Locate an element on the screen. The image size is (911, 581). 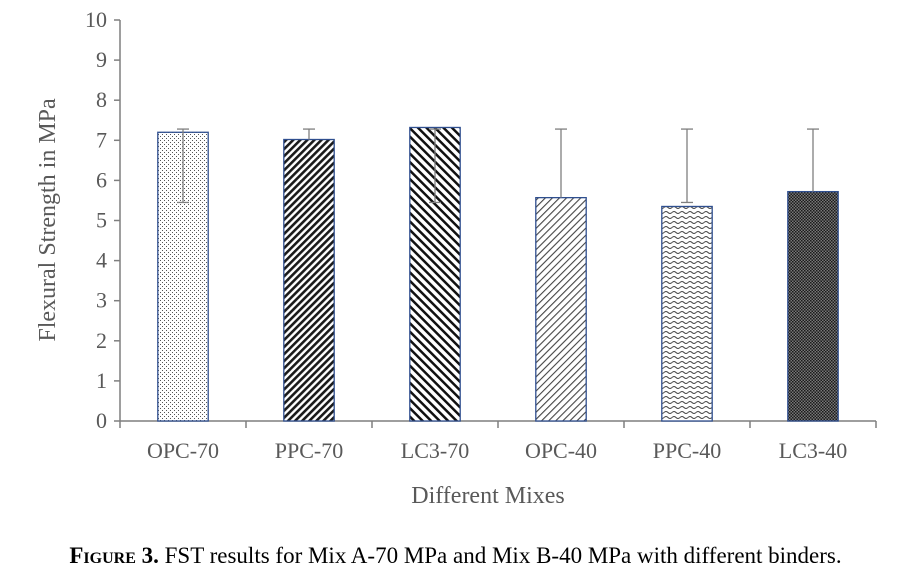
y-axis: 0 1 2 3 4 5 6 7 8 9 10 is located at coordinates (103, 220).